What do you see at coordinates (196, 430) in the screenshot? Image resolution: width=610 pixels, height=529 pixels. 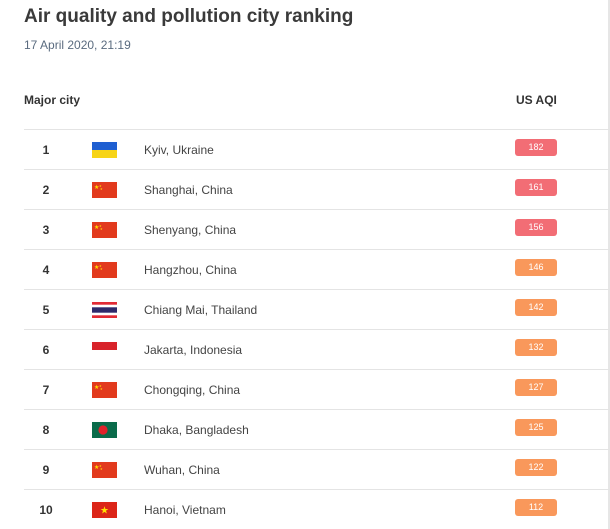 I see `city-name: Dhaka, Bangladesh` at bounding box center [196, 430].